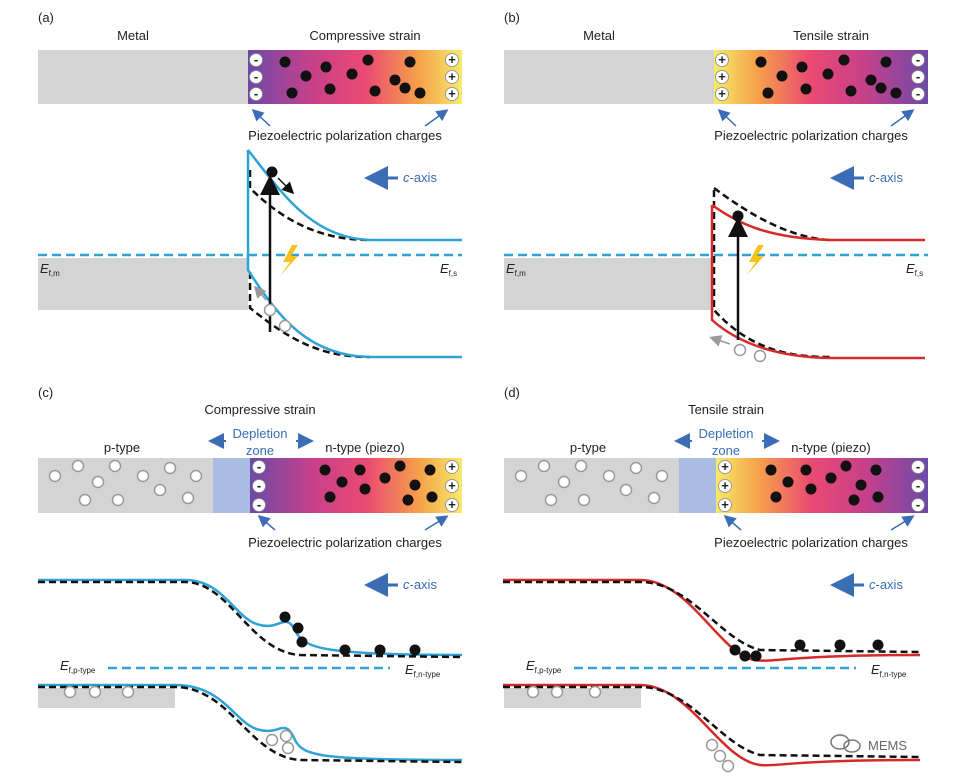 Image resolution: width=968 pixels, height=780 pixels. What do you see at coordinates (46, 17) in the screenshot?
I see `panel-label: (a)` at bounding box center [46, 17].